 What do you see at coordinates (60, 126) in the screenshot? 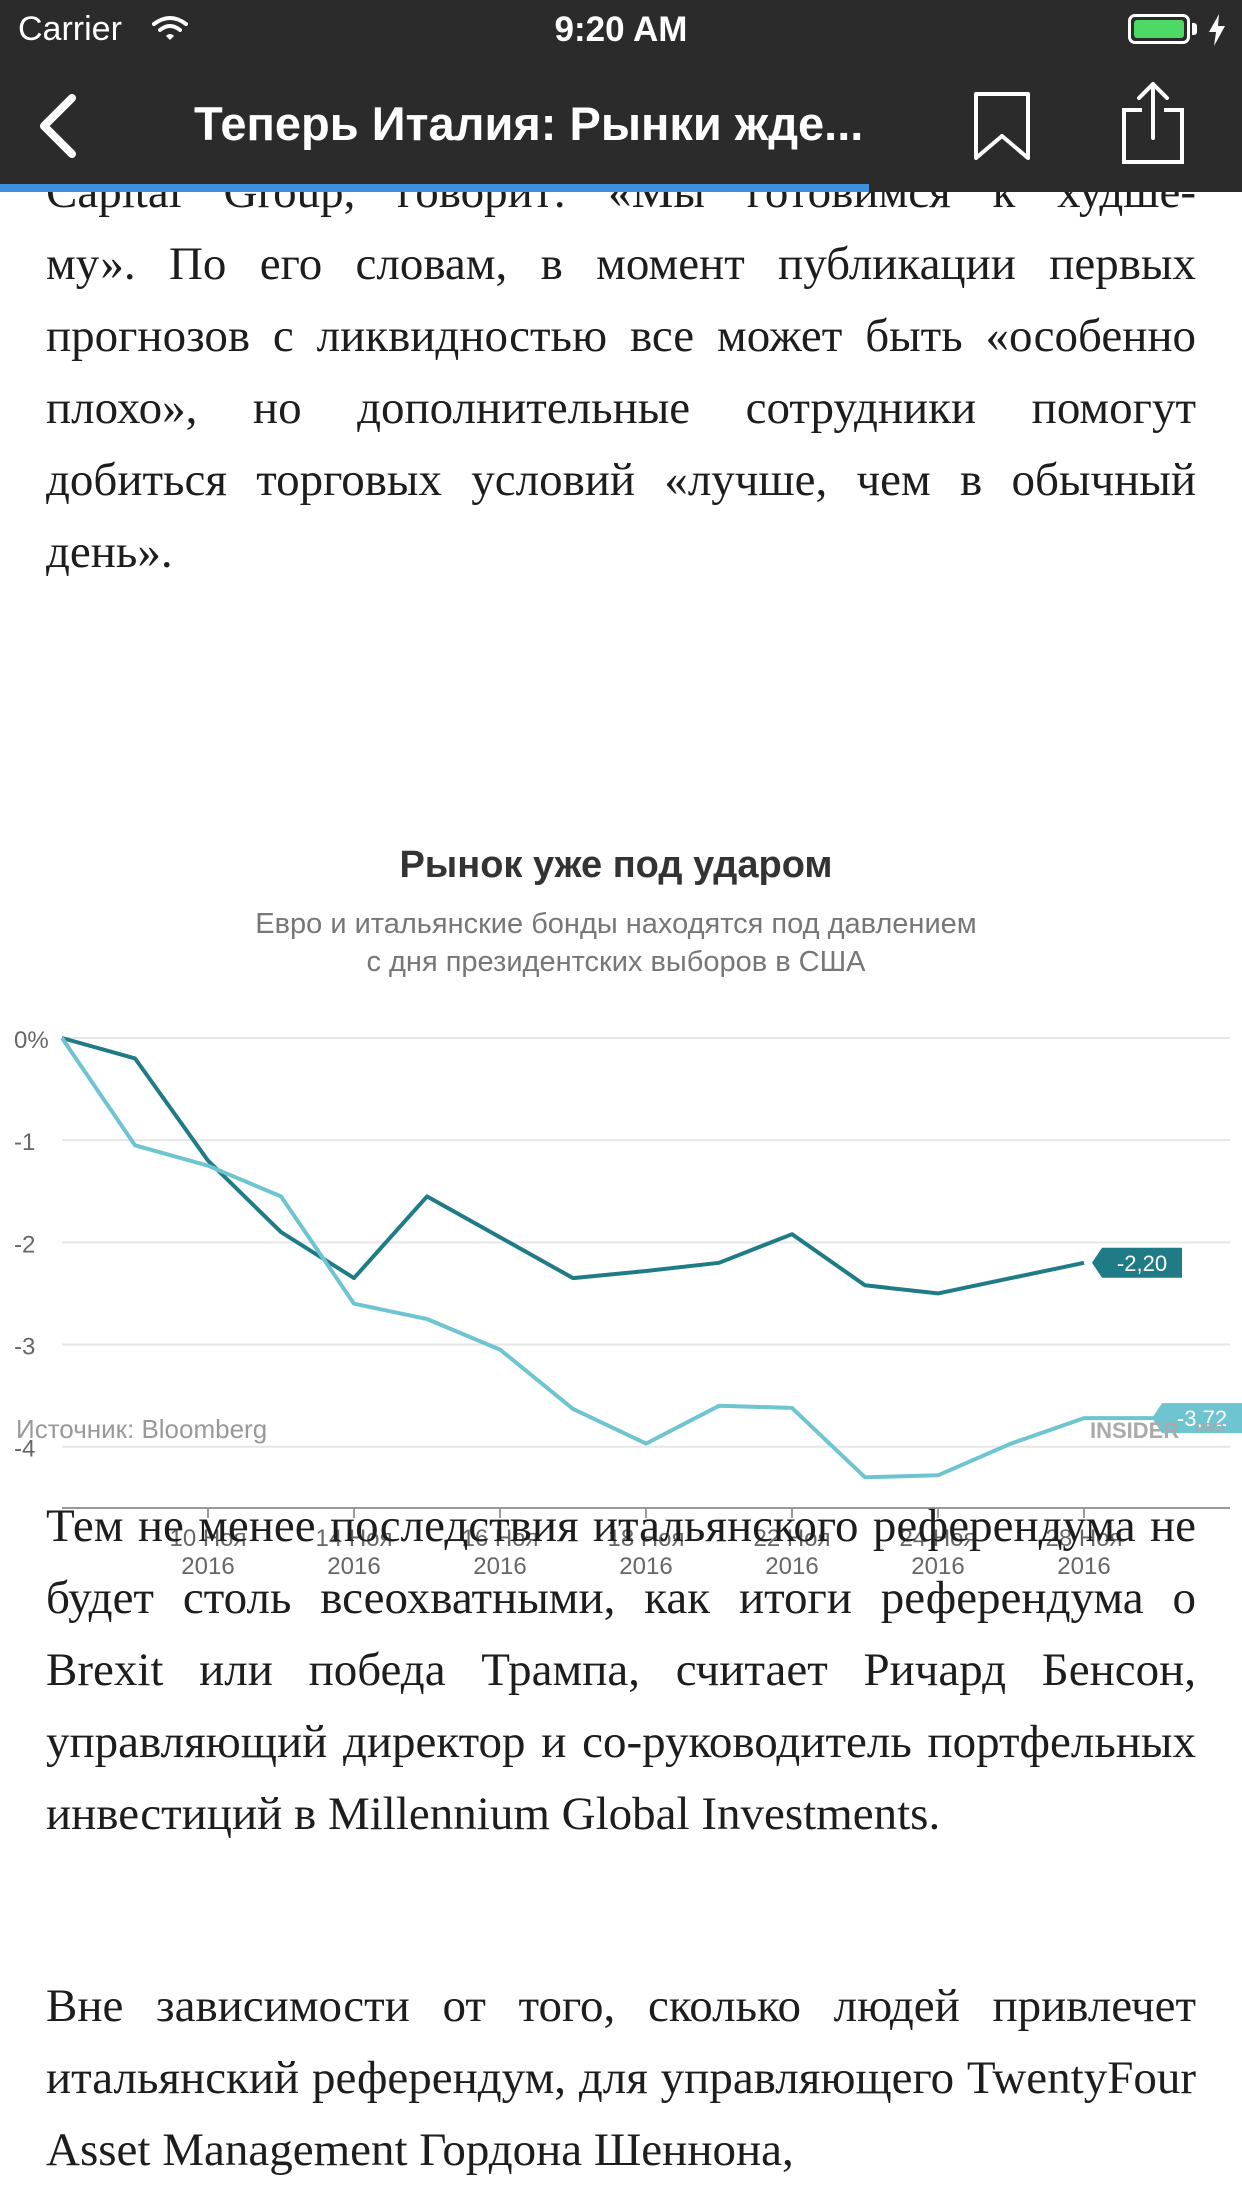
I see `back-button` at bounding box center [60, 126].